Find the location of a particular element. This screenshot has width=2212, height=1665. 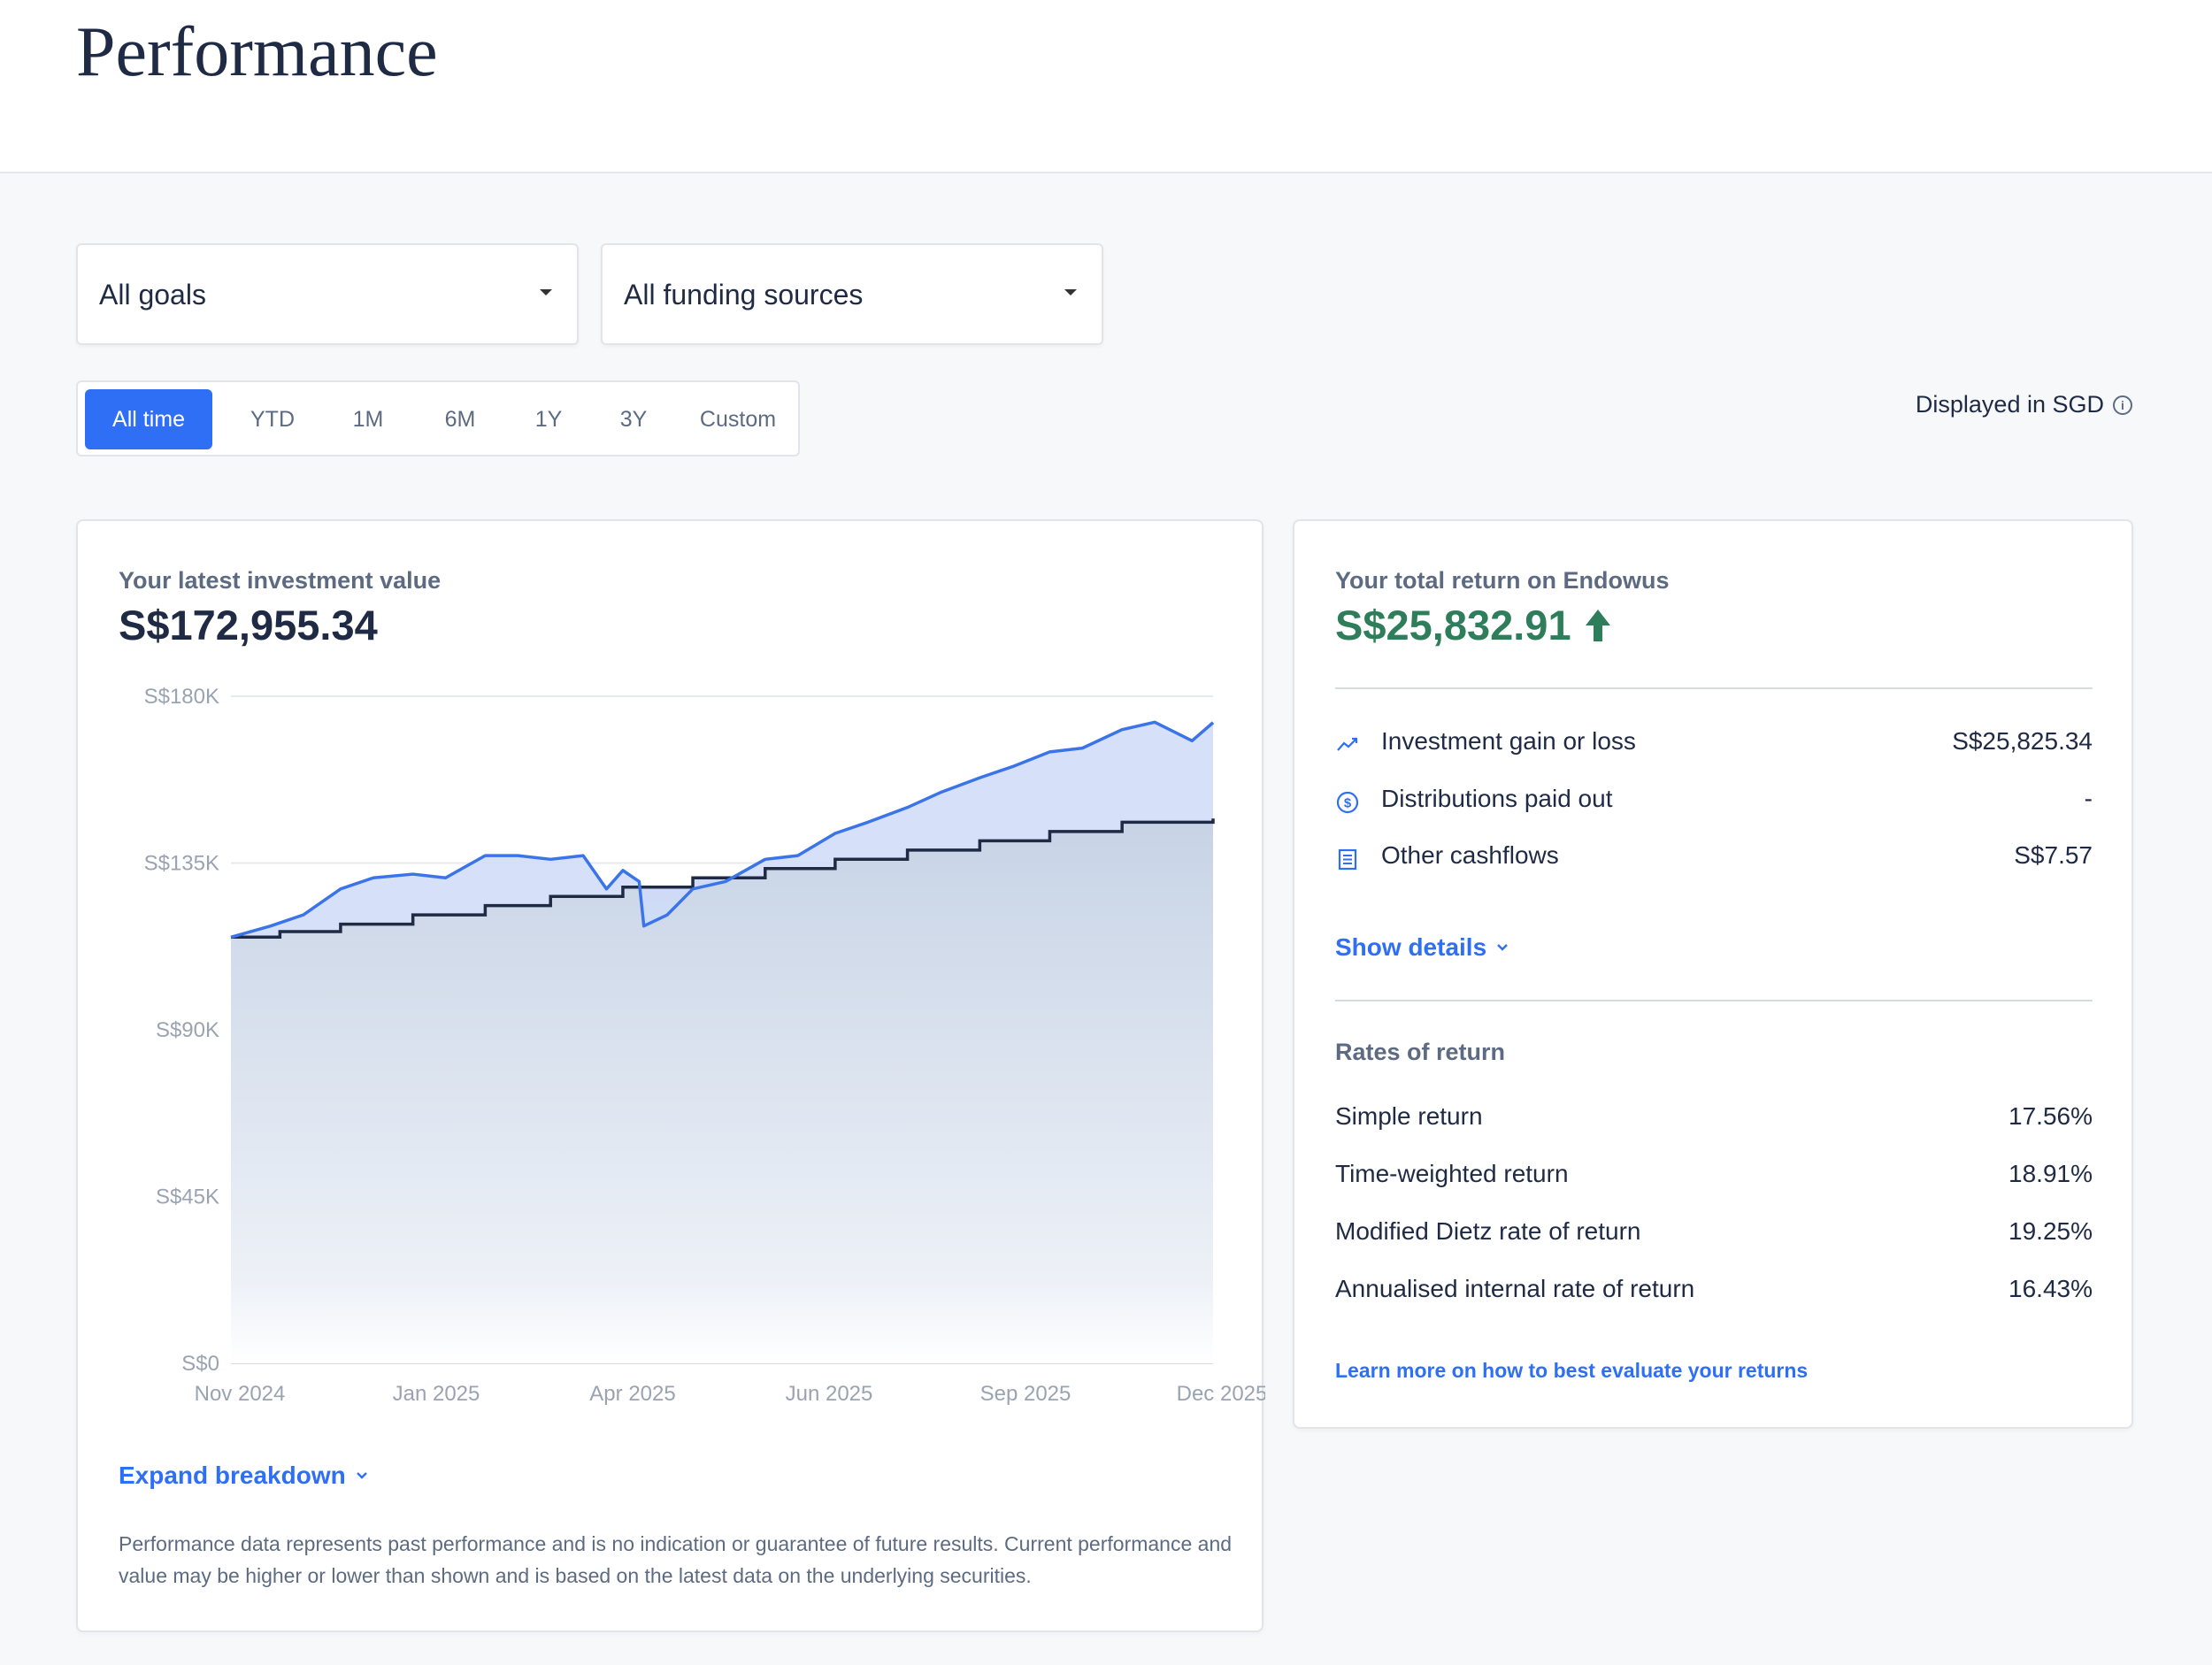

other-cashflows-row: Other cashflows S$7.57 is located at coordinates (1714, 859).